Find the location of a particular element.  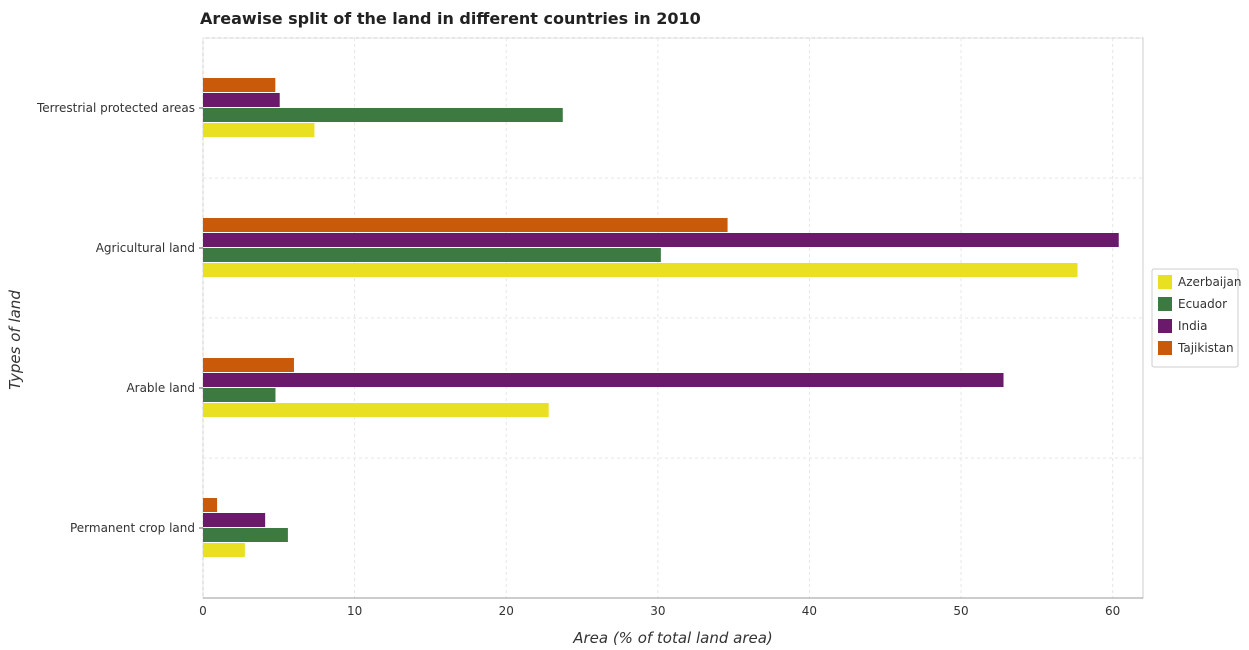

x-tick-label: 20 is located at coordinates (506, 611).